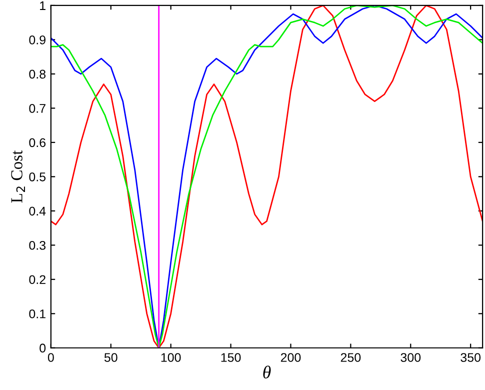 The image size is (485, 390). I want to click on x-axis-title: θ, so click(267, 372).